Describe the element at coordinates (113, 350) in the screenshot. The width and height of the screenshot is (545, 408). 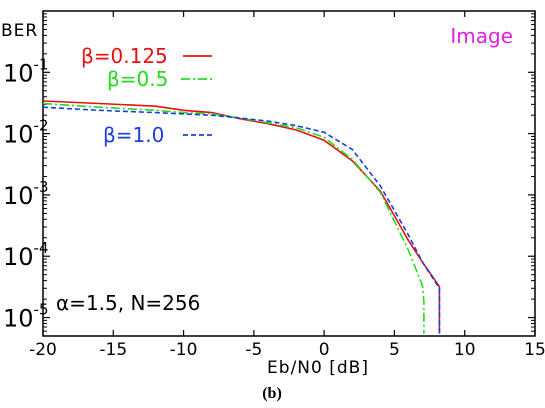
I see `x-tick-label: -15` at that location.